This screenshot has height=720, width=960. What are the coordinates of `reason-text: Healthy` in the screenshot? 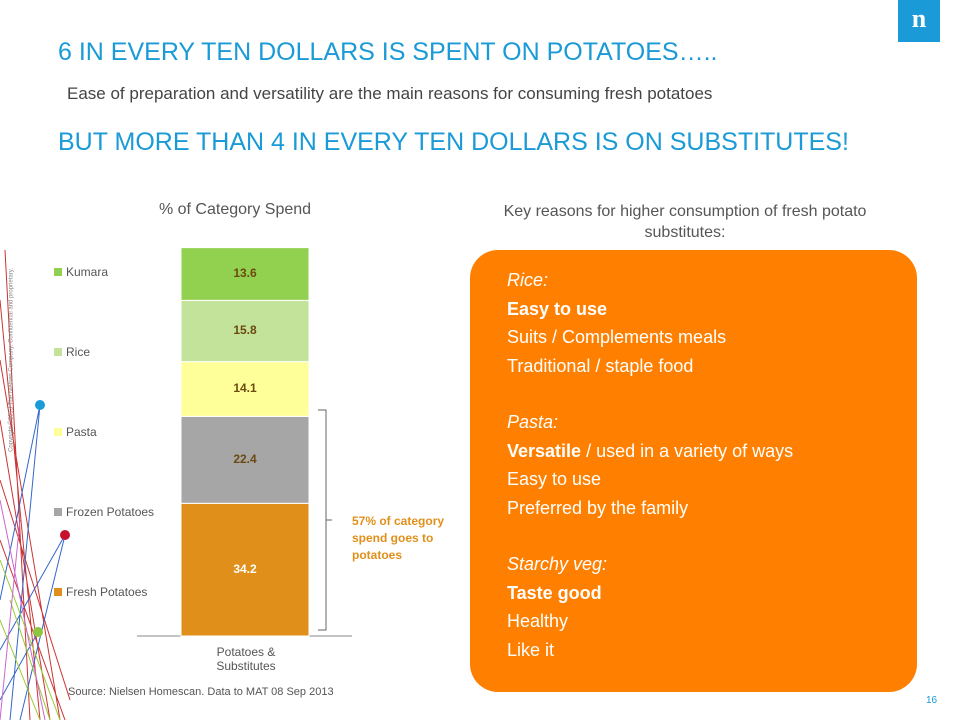 It's located at (538, 621).